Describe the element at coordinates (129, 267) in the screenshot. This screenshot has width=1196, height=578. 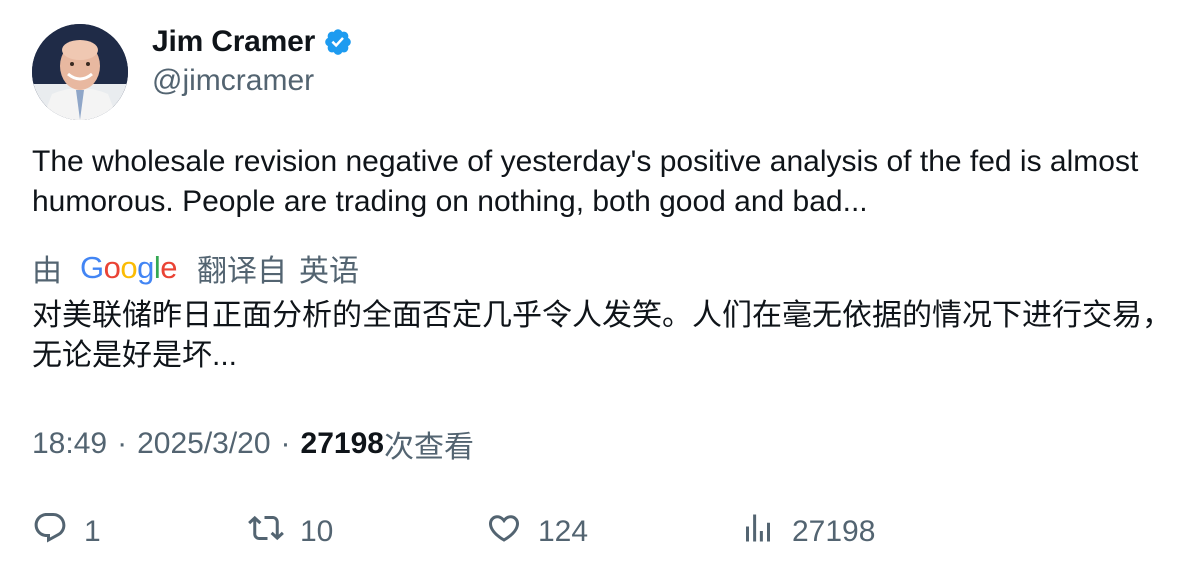
I see `google-logo: Google` at that location.